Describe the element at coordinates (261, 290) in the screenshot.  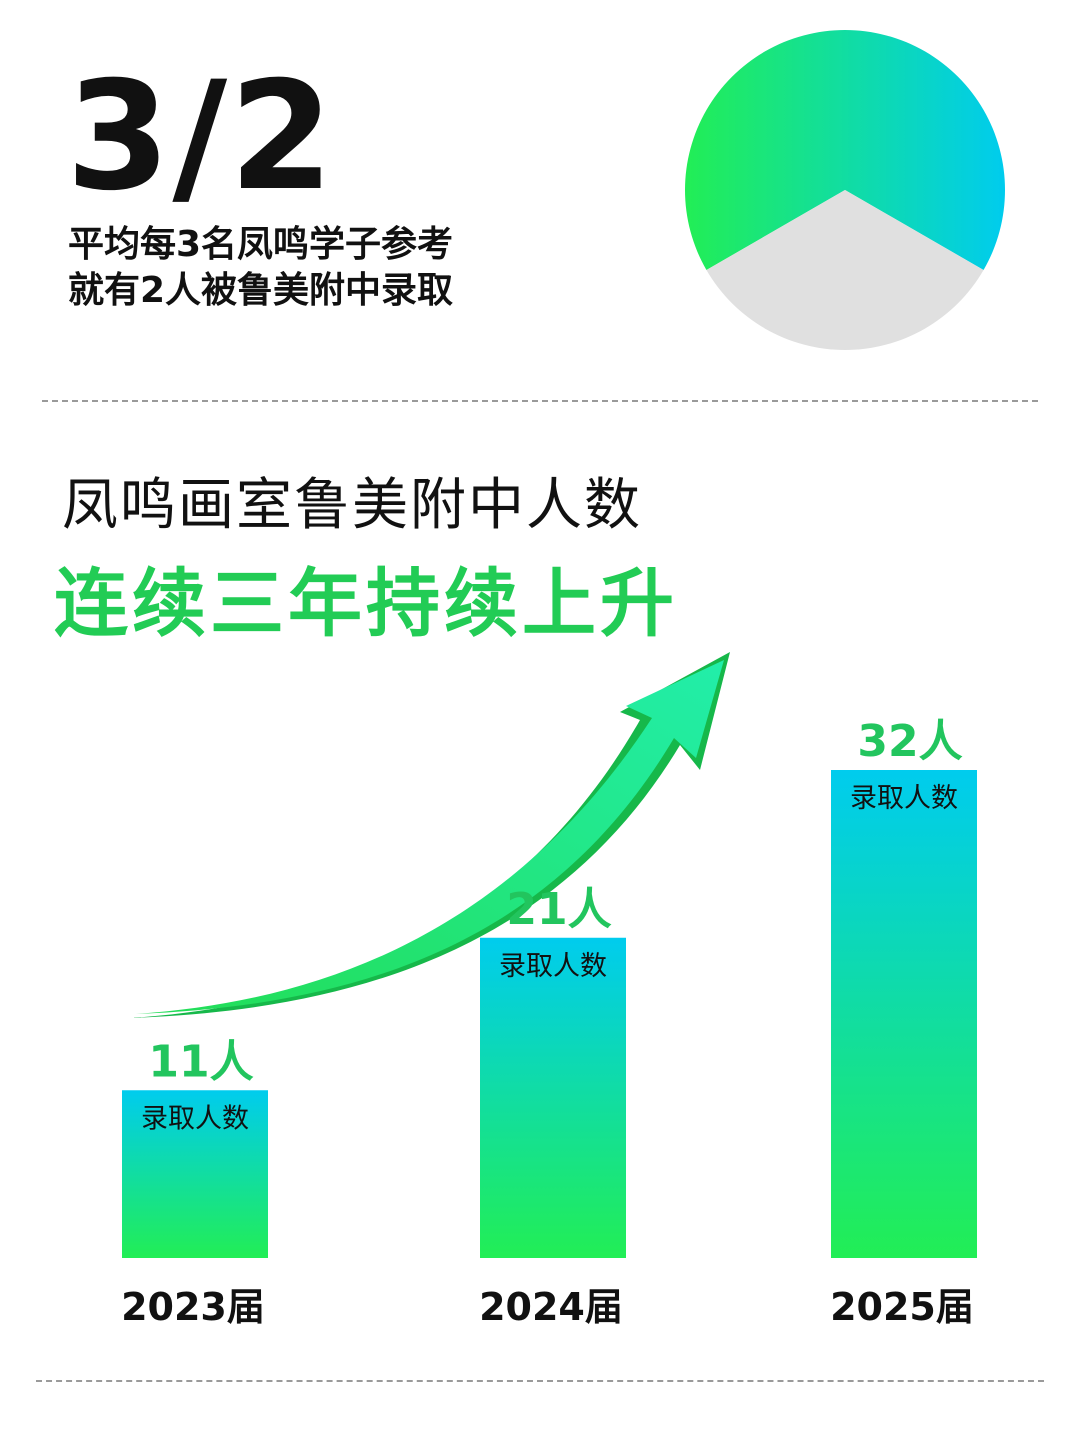
I see `ratio-line-2: 就有2人被鲁美附中录取` at that location.